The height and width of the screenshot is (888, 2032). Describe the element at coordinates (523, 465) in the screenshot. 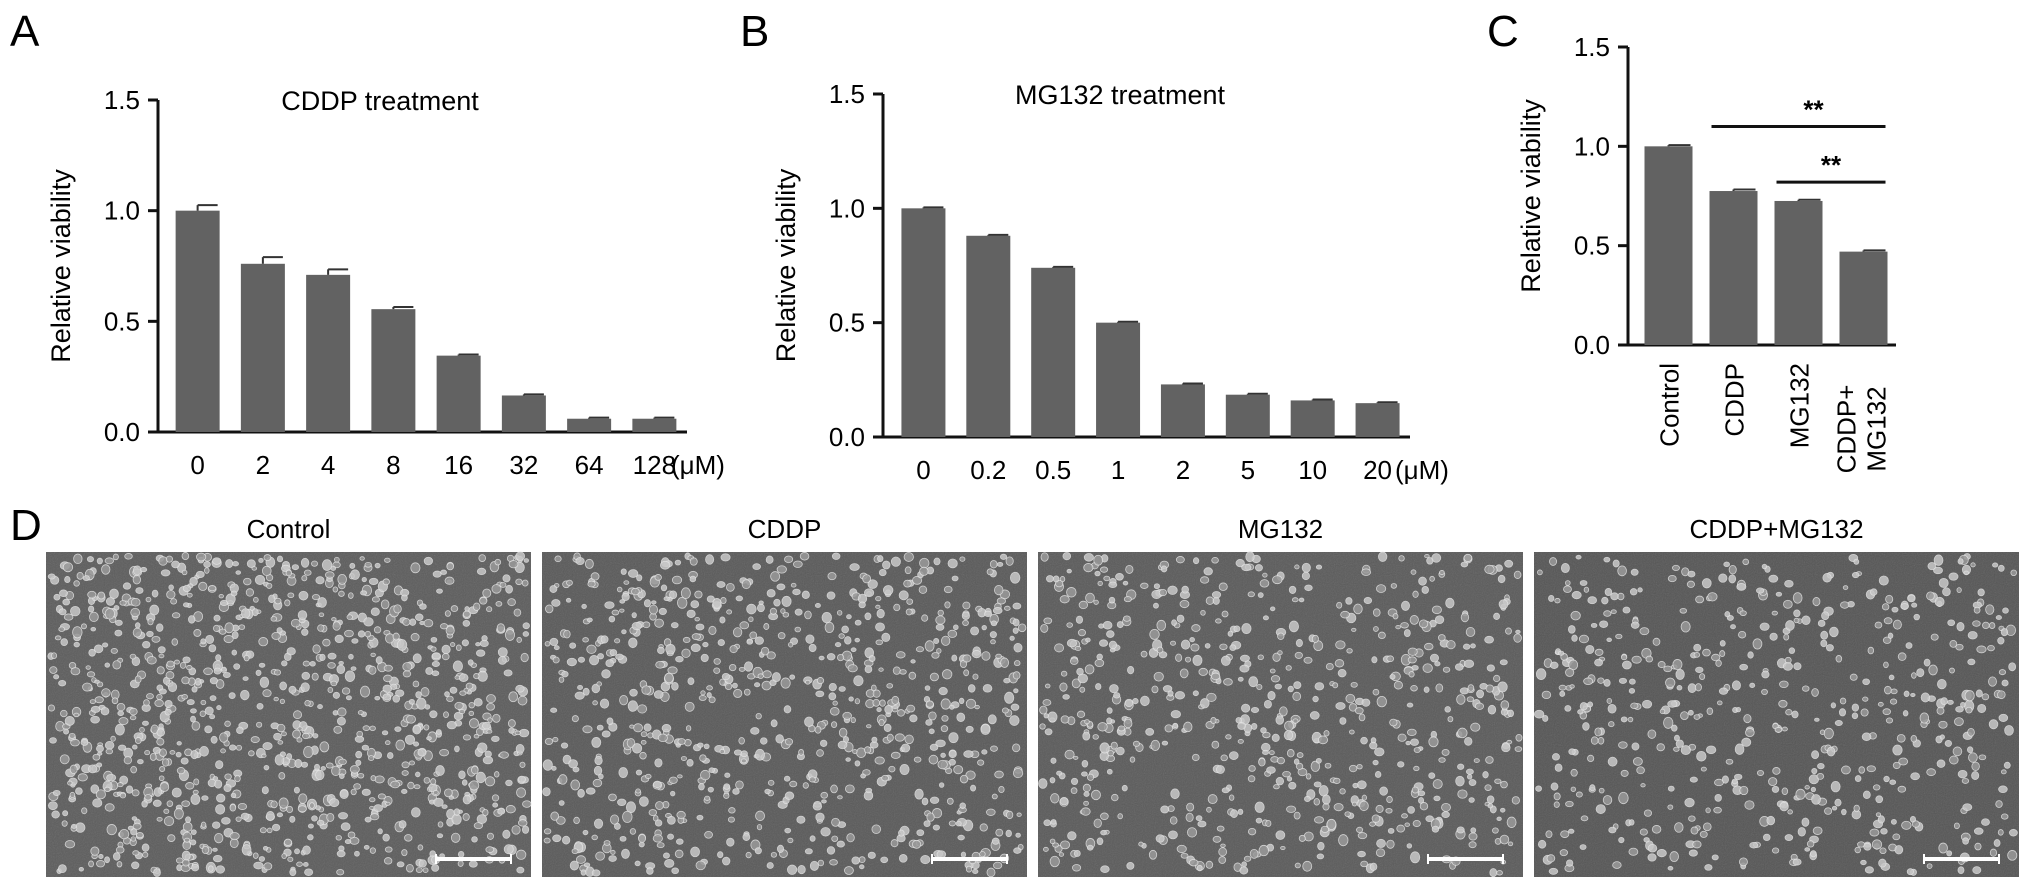

I see `x-tick-label: 32` at that location.